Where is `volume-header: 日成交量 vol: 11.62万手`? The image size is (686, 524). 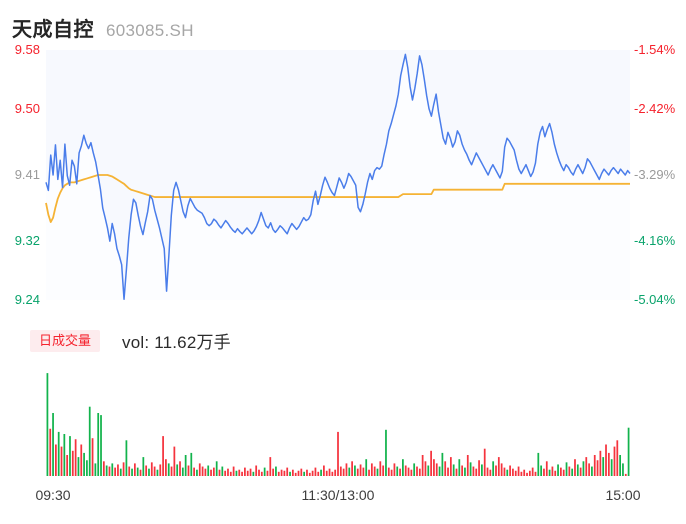 volume-header: 日成交量 vol: 11.62万手 is located at coordinates (130, 340).